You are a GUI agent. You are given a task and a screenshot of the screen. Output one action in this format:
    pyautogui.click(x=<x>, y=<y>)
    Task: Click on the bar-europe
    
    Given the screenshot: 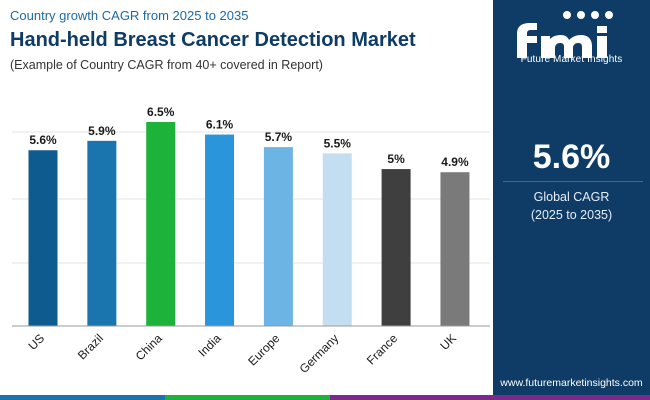 What is the action you would take?
    pyautogui.click(x=278, y=236)
    